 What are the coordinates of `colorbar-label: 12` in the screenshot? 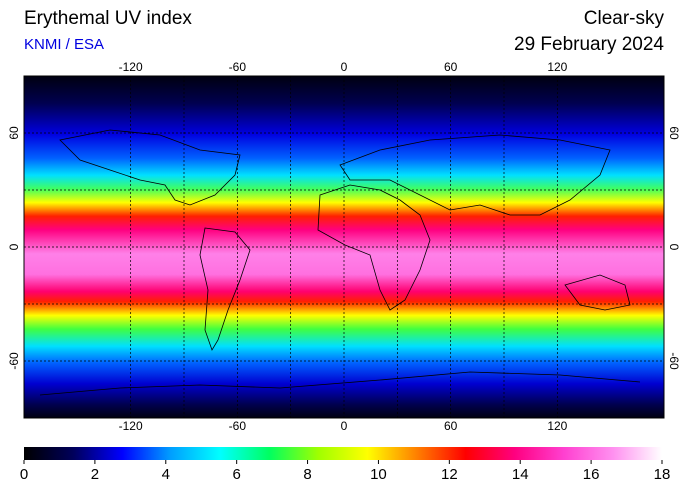 It's located at (449, 474).